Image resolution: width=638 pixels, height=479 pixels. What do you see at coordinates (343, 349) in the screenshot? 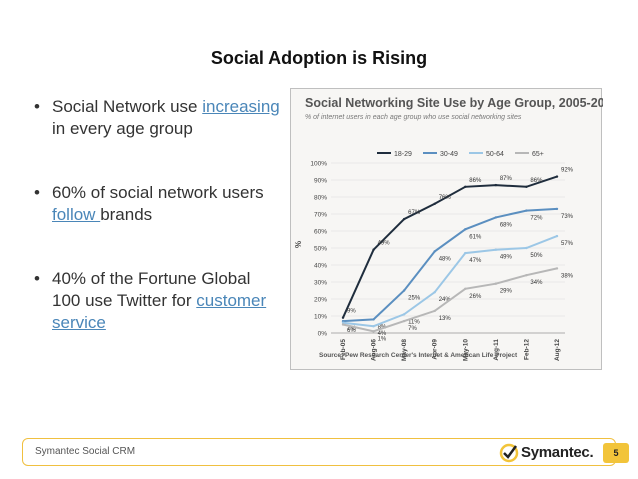
I see `x-tick-label: Feb-05` at bounding box center [343, 349].